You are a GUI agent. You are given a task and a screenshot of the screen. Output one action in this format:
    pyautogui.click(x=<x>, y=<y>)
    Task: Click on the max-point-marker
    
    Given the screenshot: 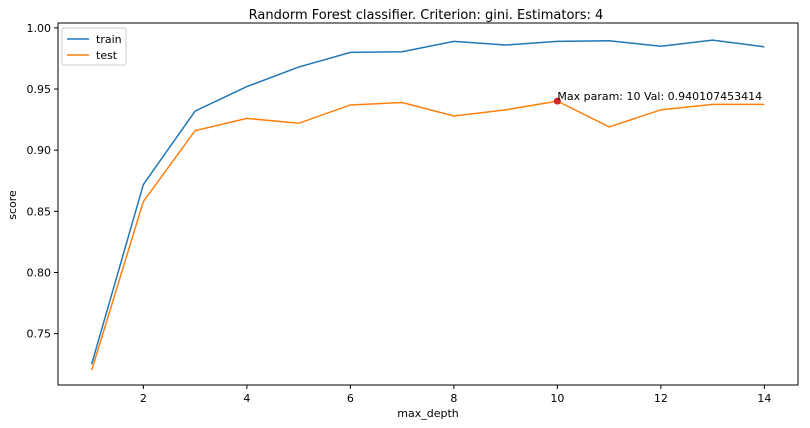 What is the action you would take?
    pyautogui.click(x=557, y=101)
    